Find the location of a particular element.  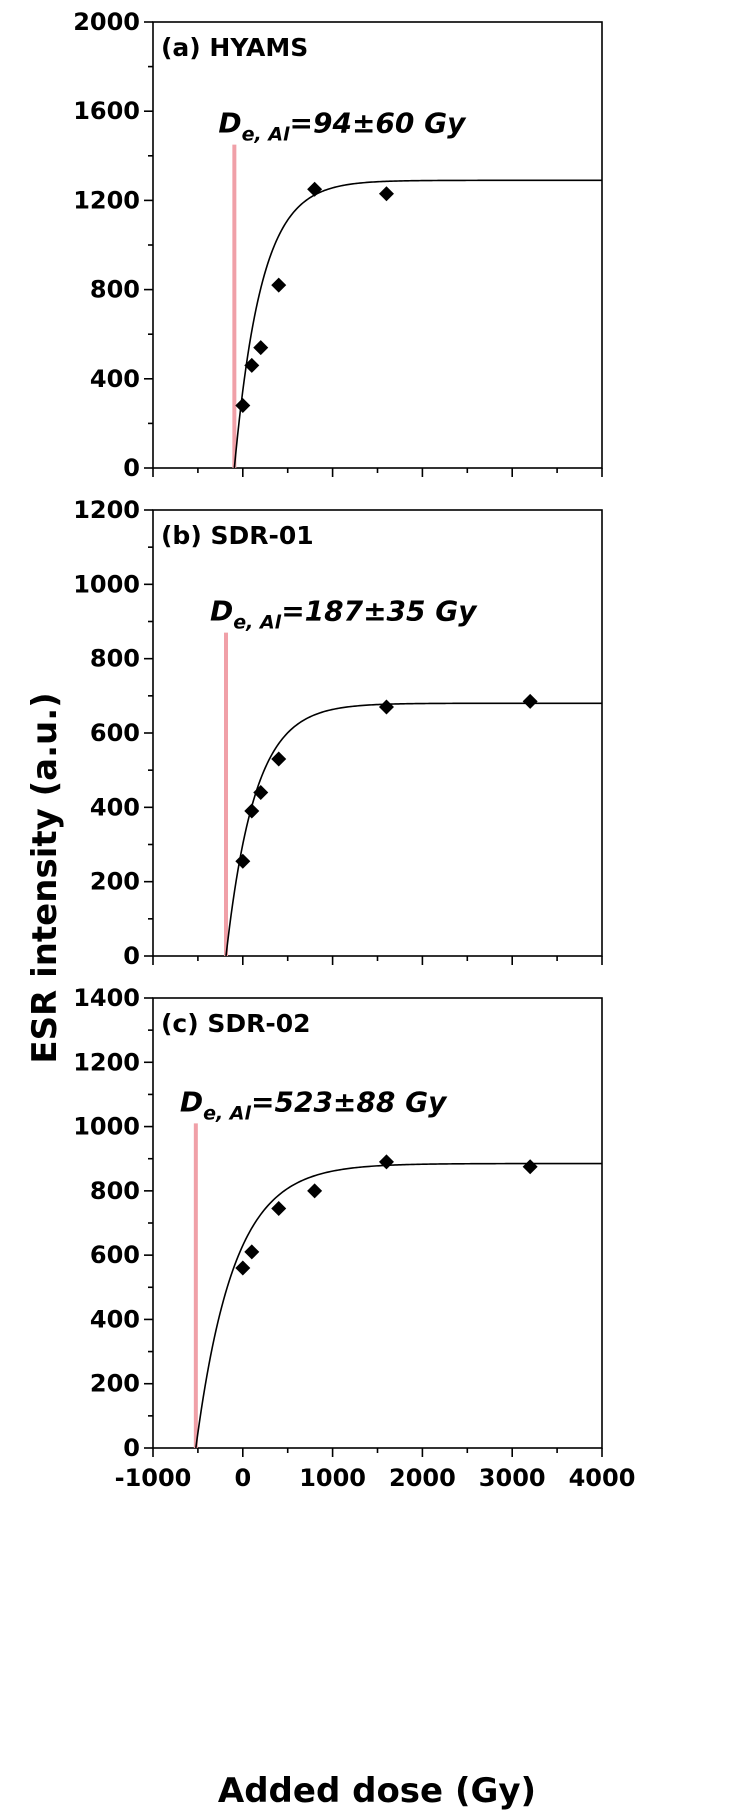

y-tick-label: 1400 is located at coordinates (106, 998).